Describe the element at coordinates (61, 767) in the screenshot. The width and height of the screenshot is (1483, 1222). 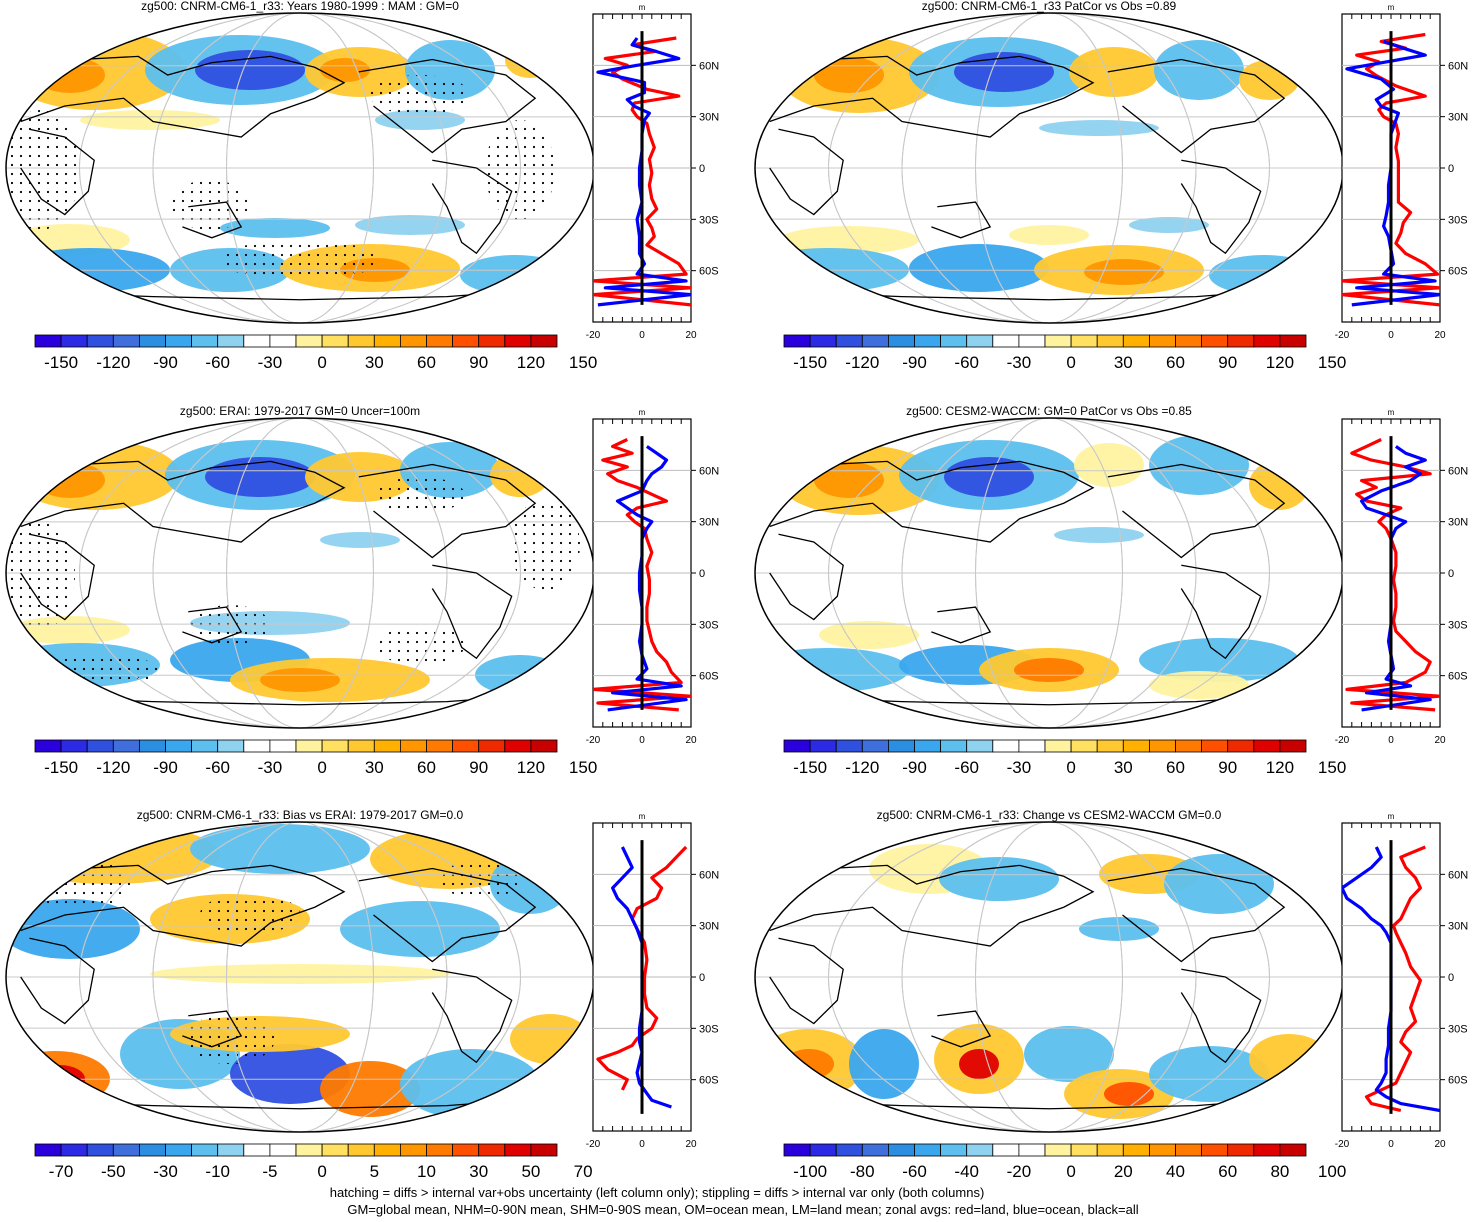
I see `colorbar-label: -150` at that location.